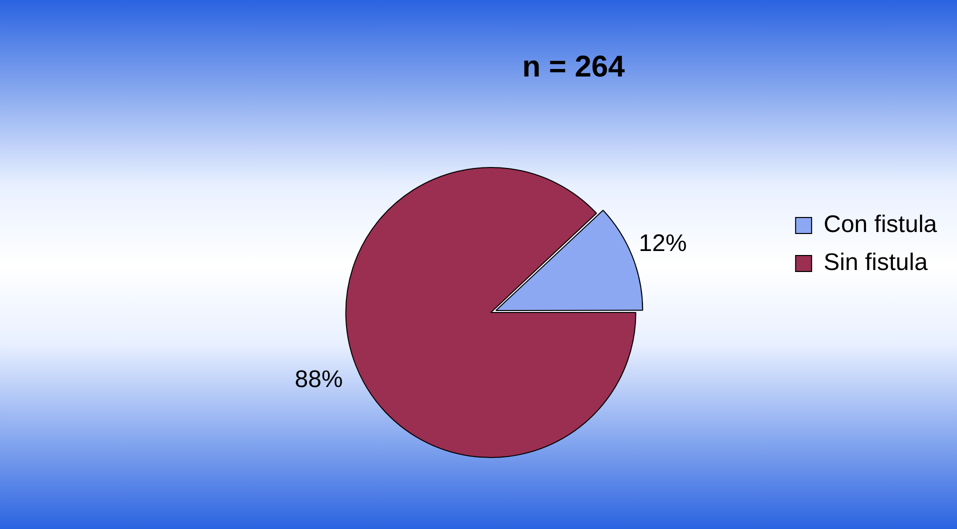 The width and height of the screenshot is (957, 529). I want to click on legend-label: Con fistula, so click(881, 224).